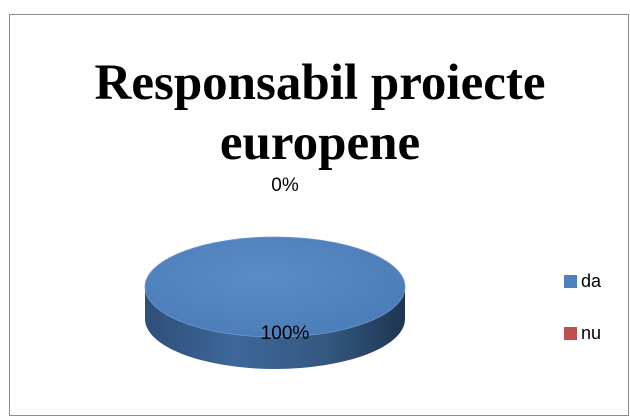 Image resolution: width=630 pixels, height=419 pixels. What do you see at coordinates (570, 281) in the screenshot?
I see `legend-swatch-da` at bounding box center [570, 281].